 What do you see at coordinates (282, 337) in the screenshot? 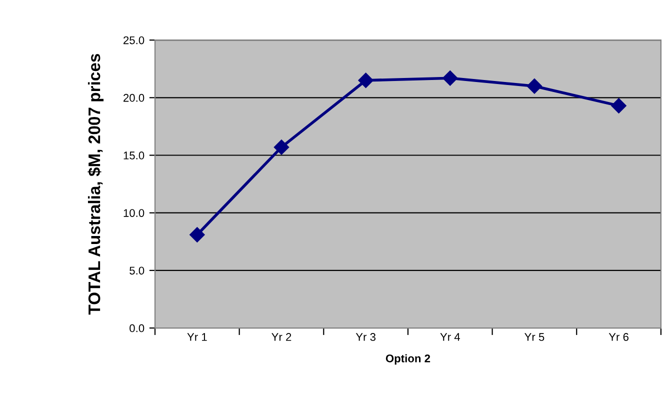
I see `x-tick-label: Yr 2` at bounding box center [282, 337].